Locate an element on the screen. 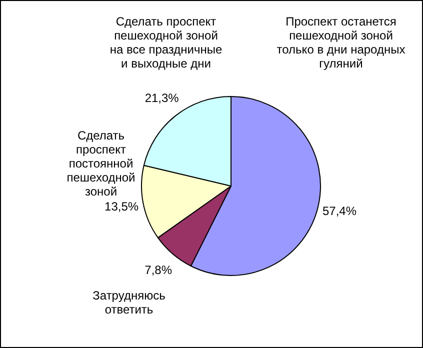 Image resolution: width=423 pixels, height=348 pixels. data-label: 13,5% is located at coordinates (121, 207).